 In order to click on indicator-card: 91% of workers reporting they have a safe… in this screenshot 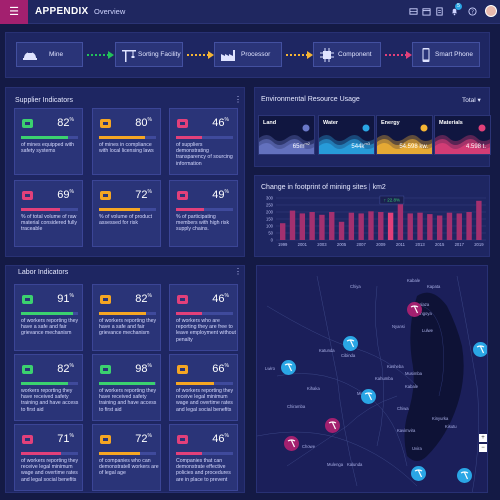, I will do `click(48, 317)`.